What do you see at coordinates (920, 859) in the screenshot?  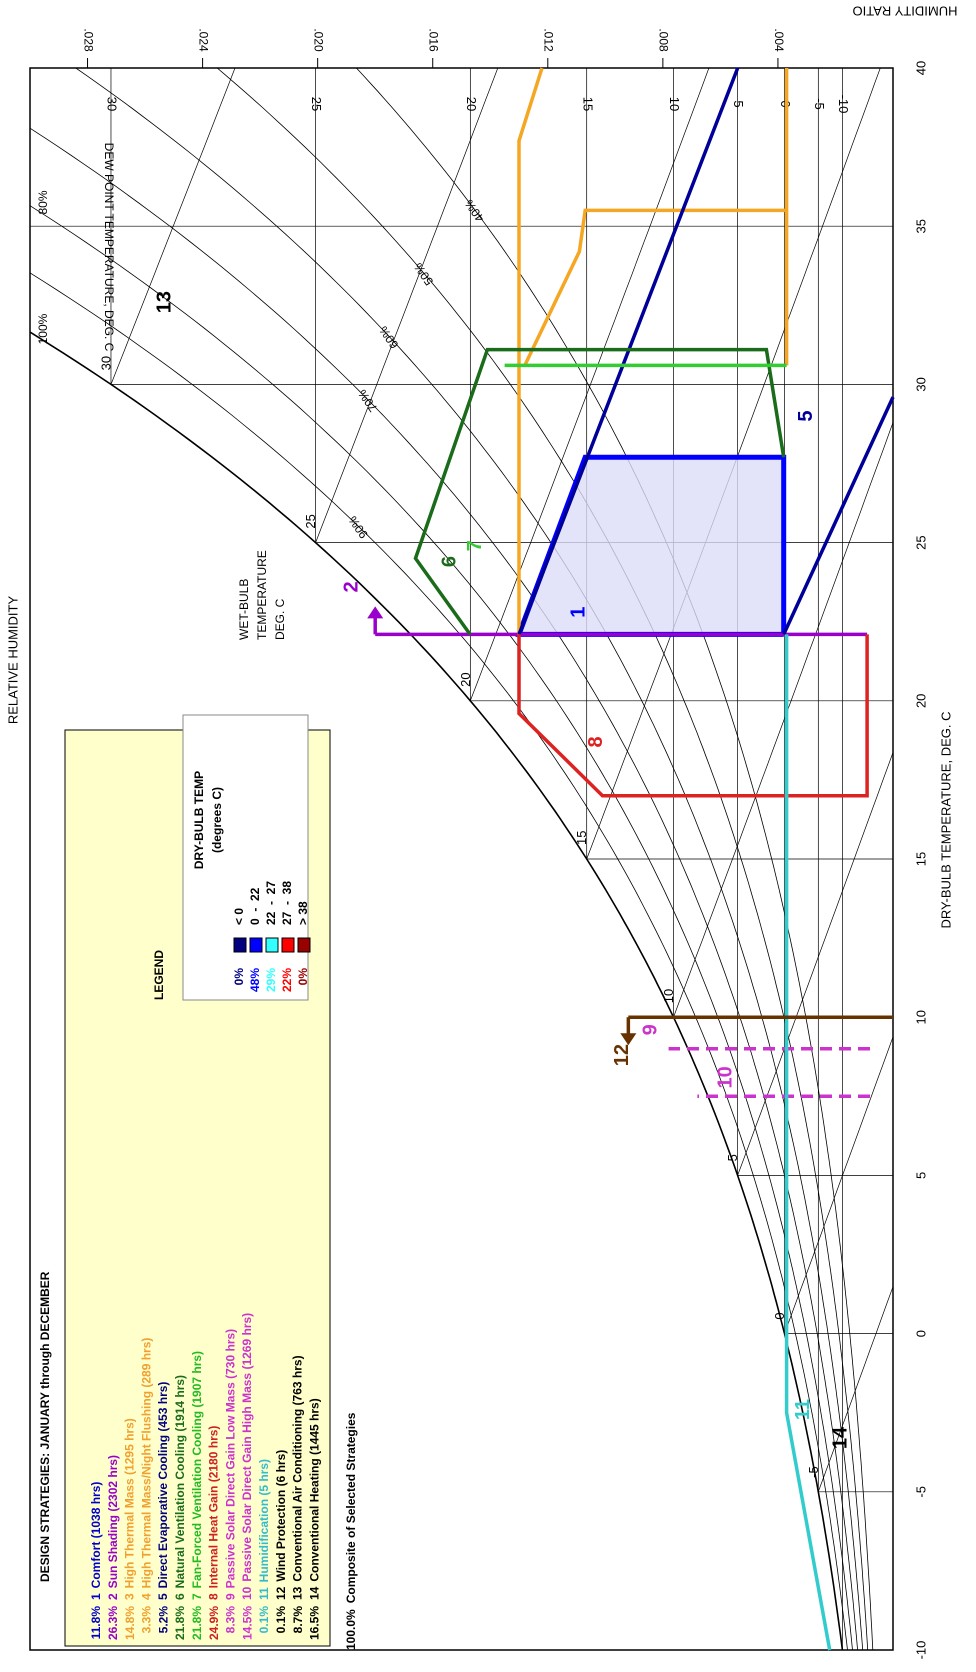 I see `x-tick-label: 15` at bounding box center [920, 859].